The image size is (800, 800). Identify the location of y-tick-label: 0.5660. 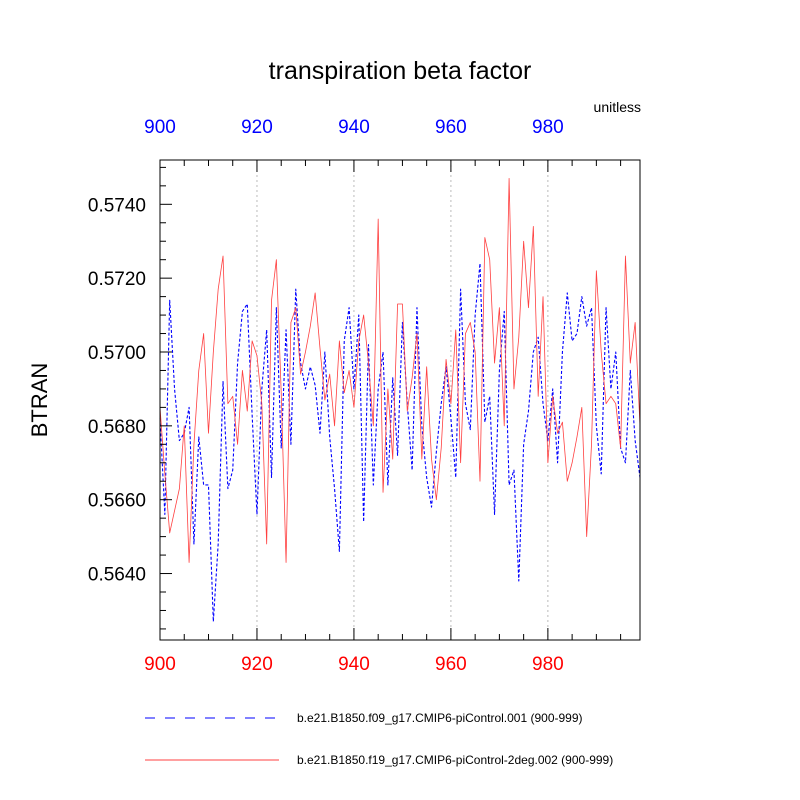
(117, 501).